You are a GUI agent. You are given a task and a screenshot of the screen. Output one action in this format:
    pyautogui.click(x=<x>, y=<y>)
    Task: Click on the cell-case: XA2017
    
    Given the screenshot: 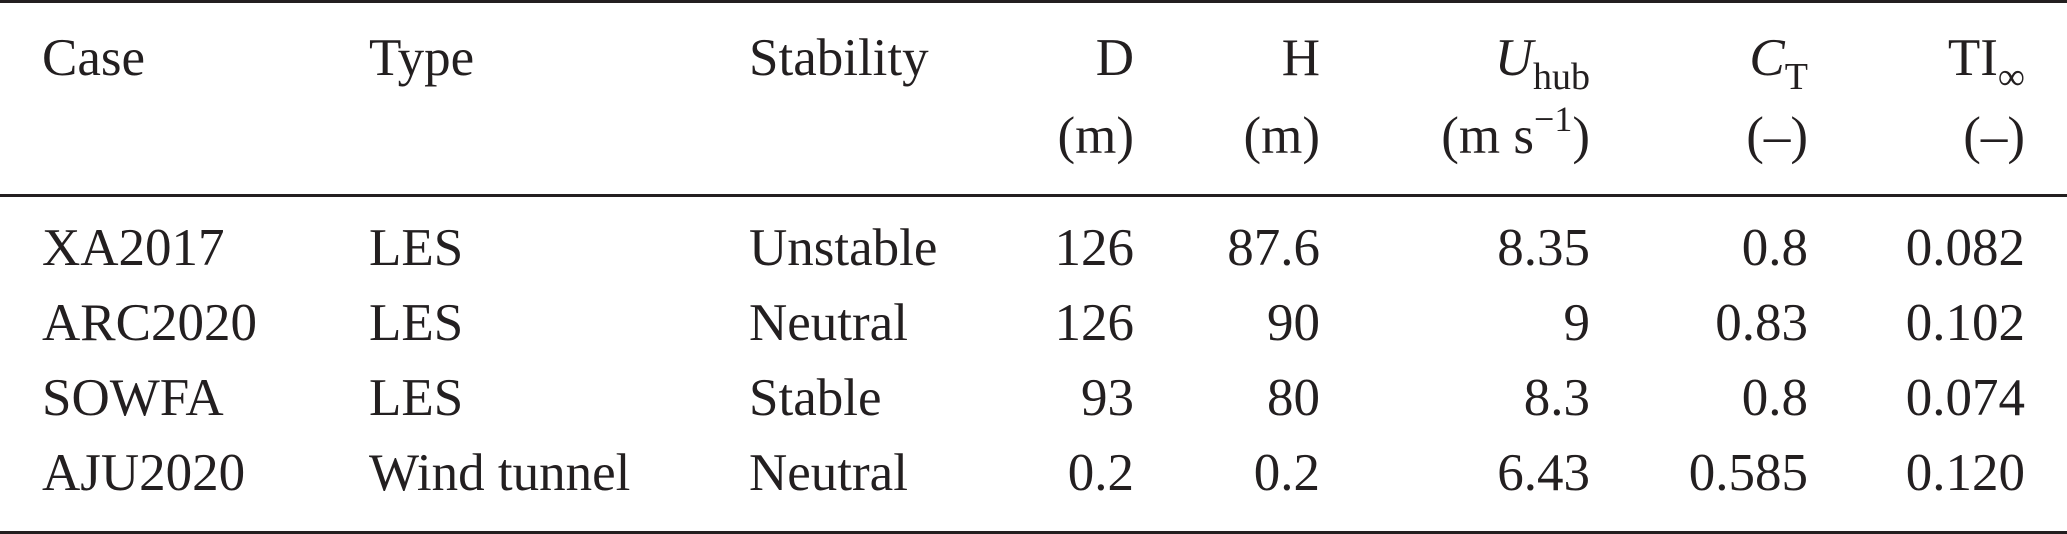 What is the action you would take?
    pyautogui.click(x=133, y=248)
    